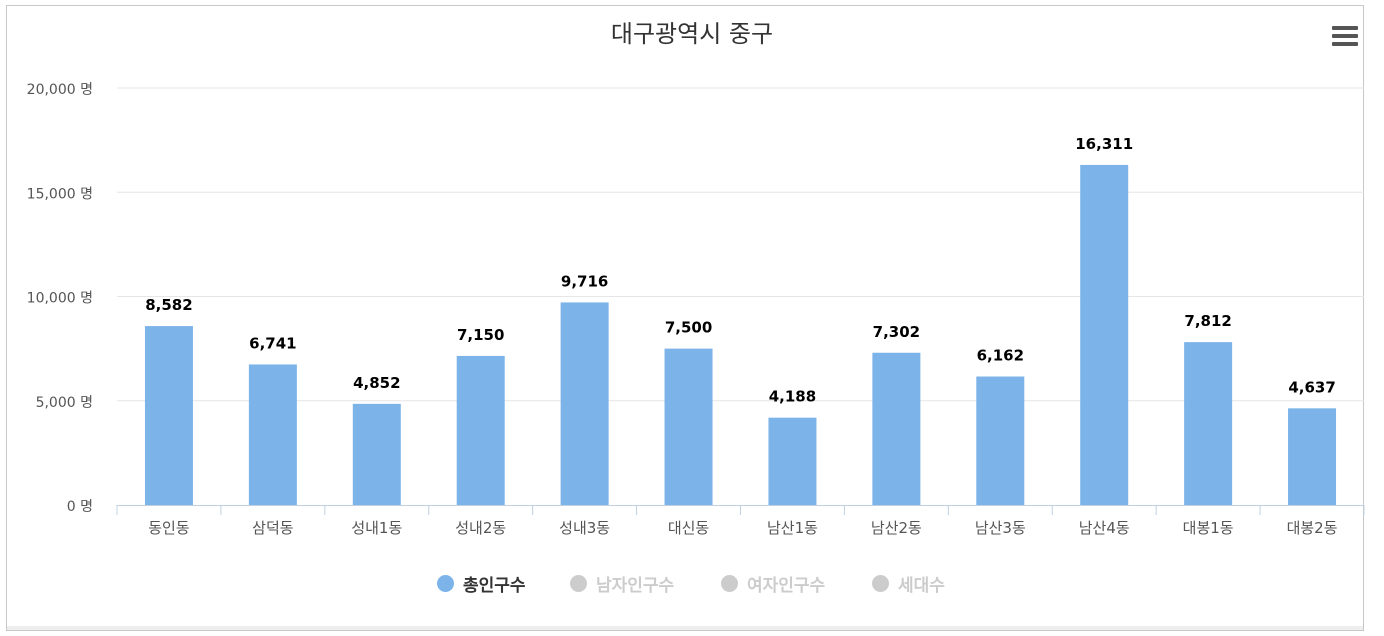  What do you see at coordinates (689, 528) in the screenshot?
I see `x-tick-label: 대신동` at bounding box center [689, 528].